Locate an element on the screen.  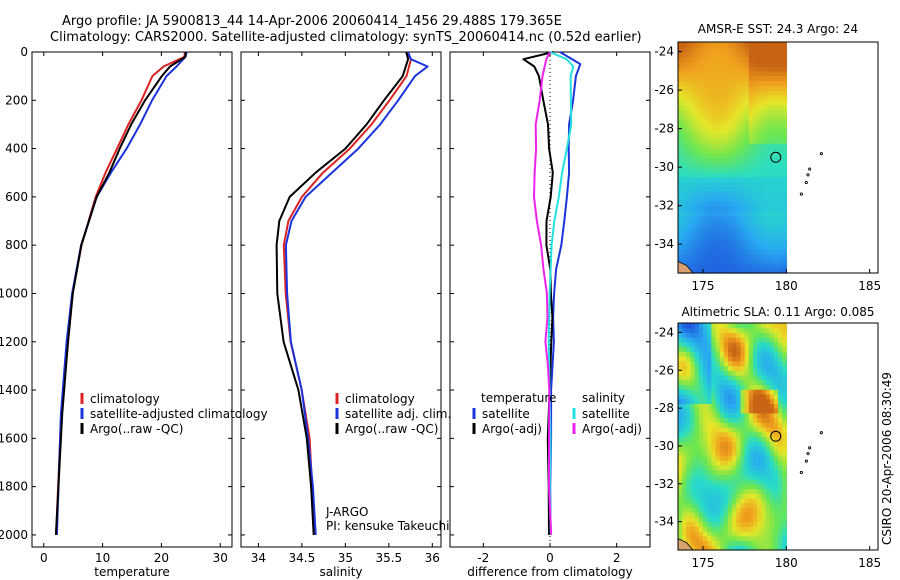
series-line-temperature-satellite is located at coordinates (565, 293).